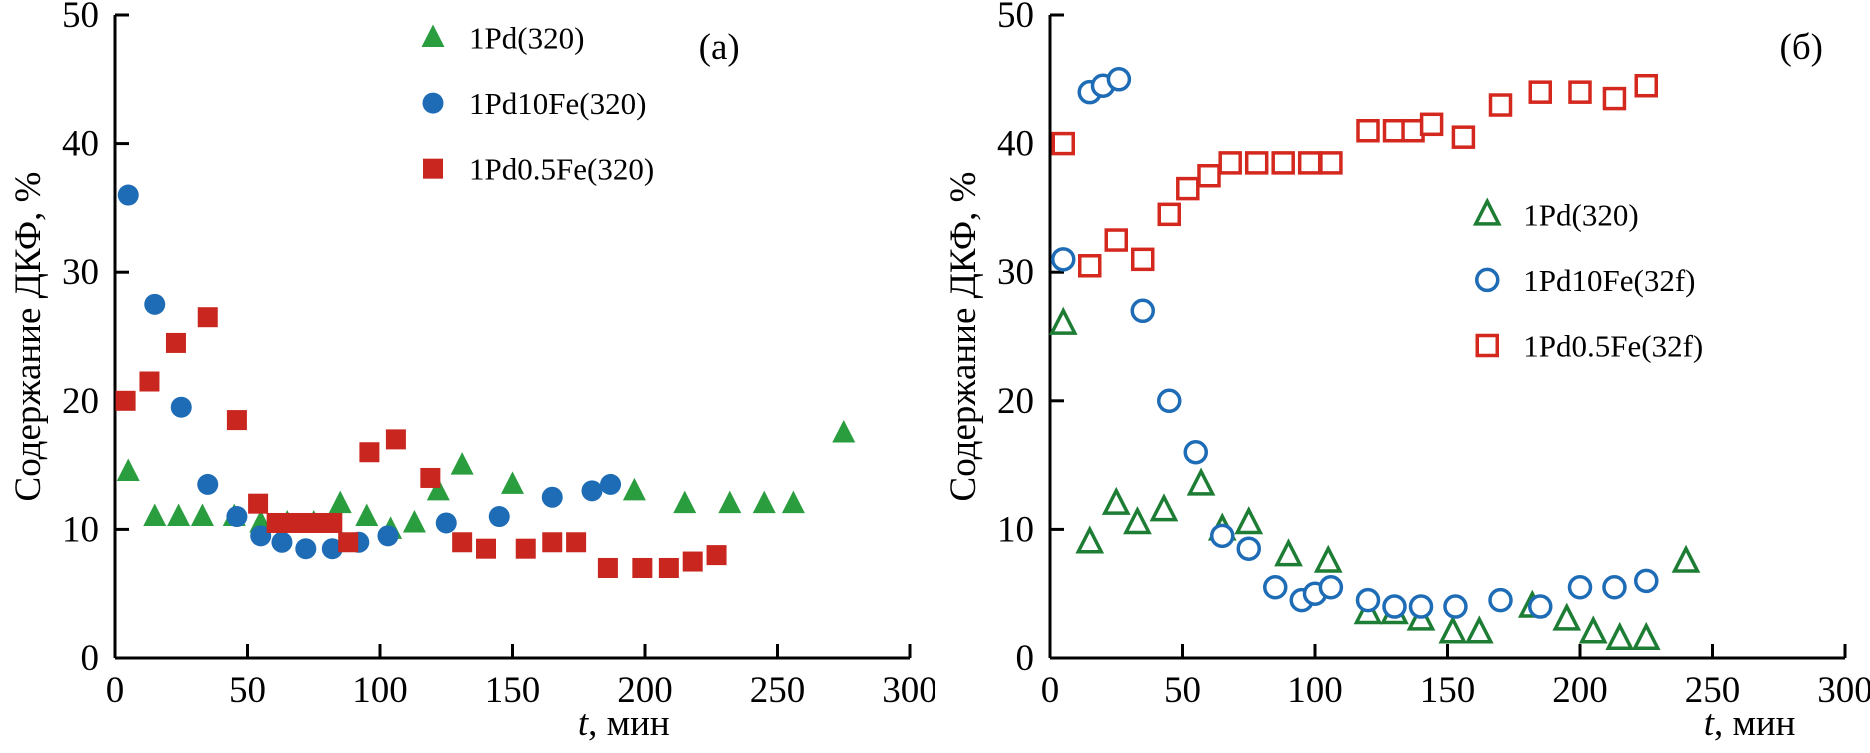 The height and width of the screenshot is (753, 1870). I want to click on legend-label: 1Pd0.5Fe(320), so click(561, 169).